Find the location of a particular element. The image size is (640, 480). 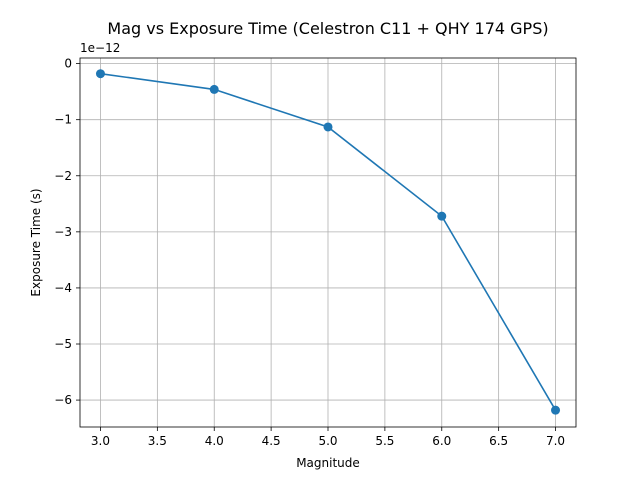

y-tick-label: 0 is located at coordinates (68, 64).